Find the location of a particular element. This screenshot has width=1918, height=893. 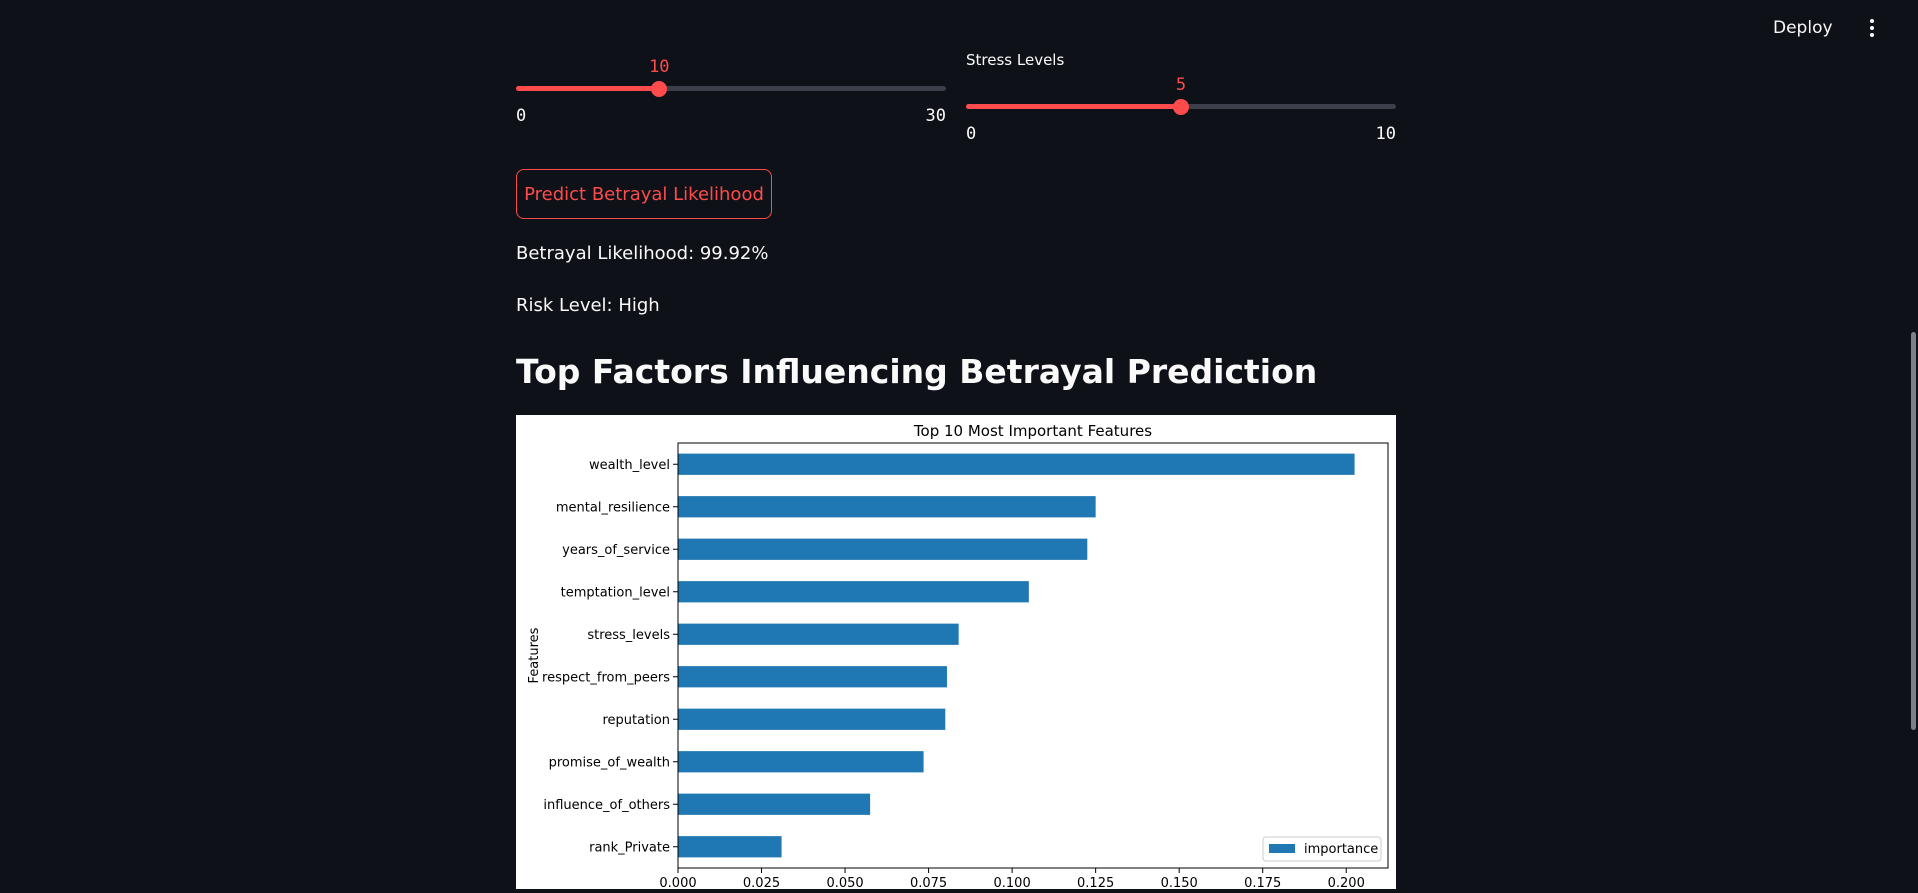

x-tick-label: 0.150 is located at coordinates (1179, 882).